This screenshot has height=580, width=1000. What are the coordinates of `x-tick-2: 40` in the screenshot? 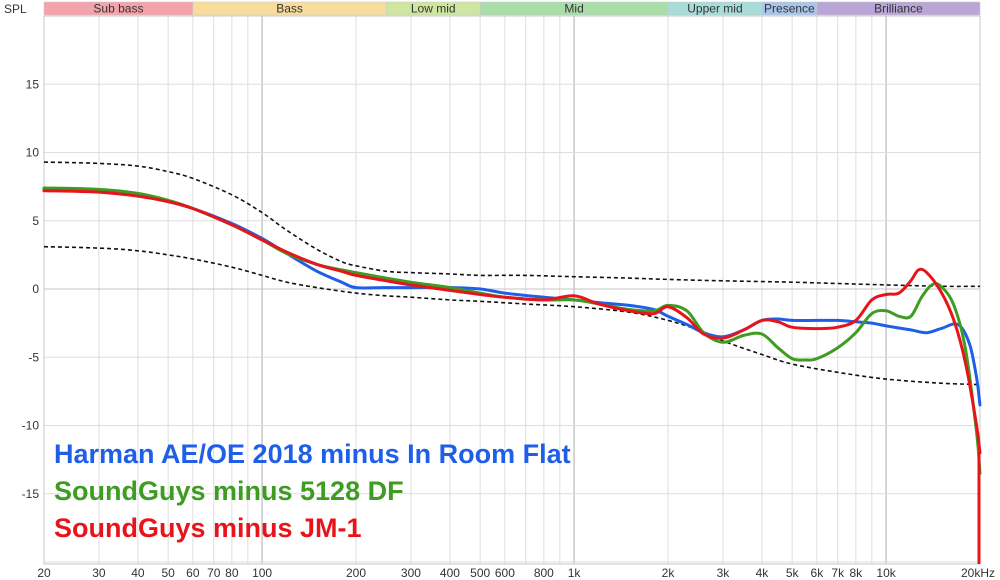 It's located at (138, 573).